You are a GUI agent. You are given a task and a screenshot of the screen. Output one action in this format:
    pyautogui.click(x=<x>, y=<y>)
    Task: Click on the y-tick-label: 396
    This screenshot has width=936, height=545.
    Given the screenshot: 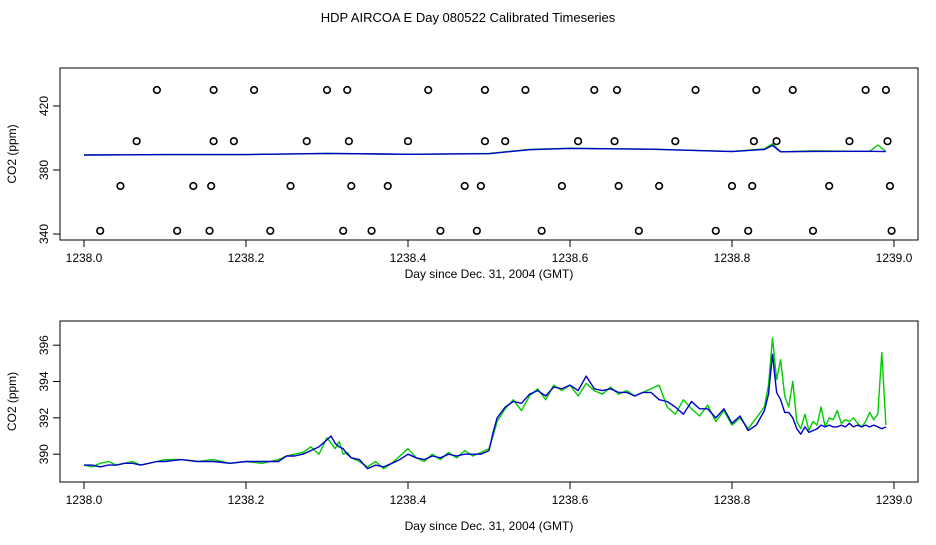 What is the action you would take?
    pyautogui.click(x=44, y=345)
    